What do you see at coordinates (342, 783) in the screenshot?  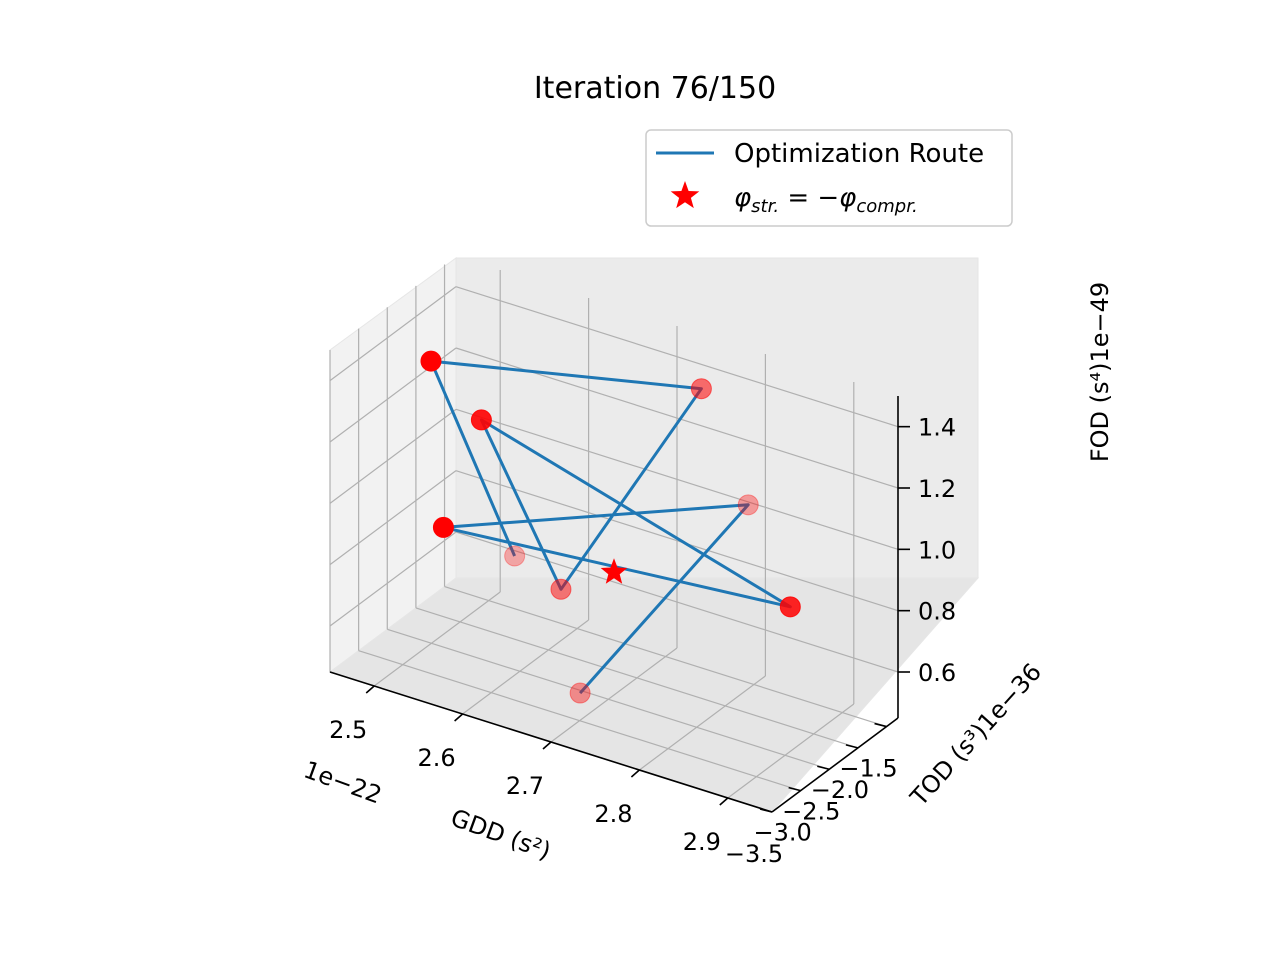 I see `x-axis-offset: 1e−22` at bounding box center [342, 783].